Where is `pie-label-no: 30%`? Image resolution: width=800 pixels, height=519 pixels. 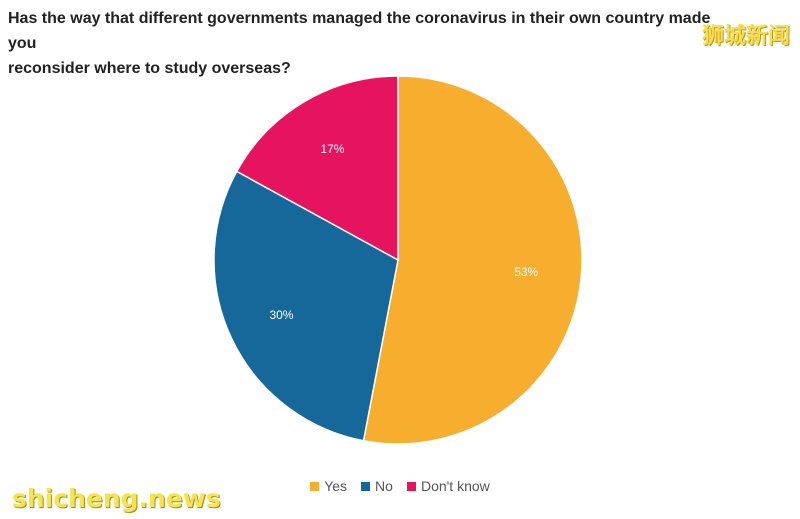
pie-label-no: 30% is located at coordinates (281, 315).